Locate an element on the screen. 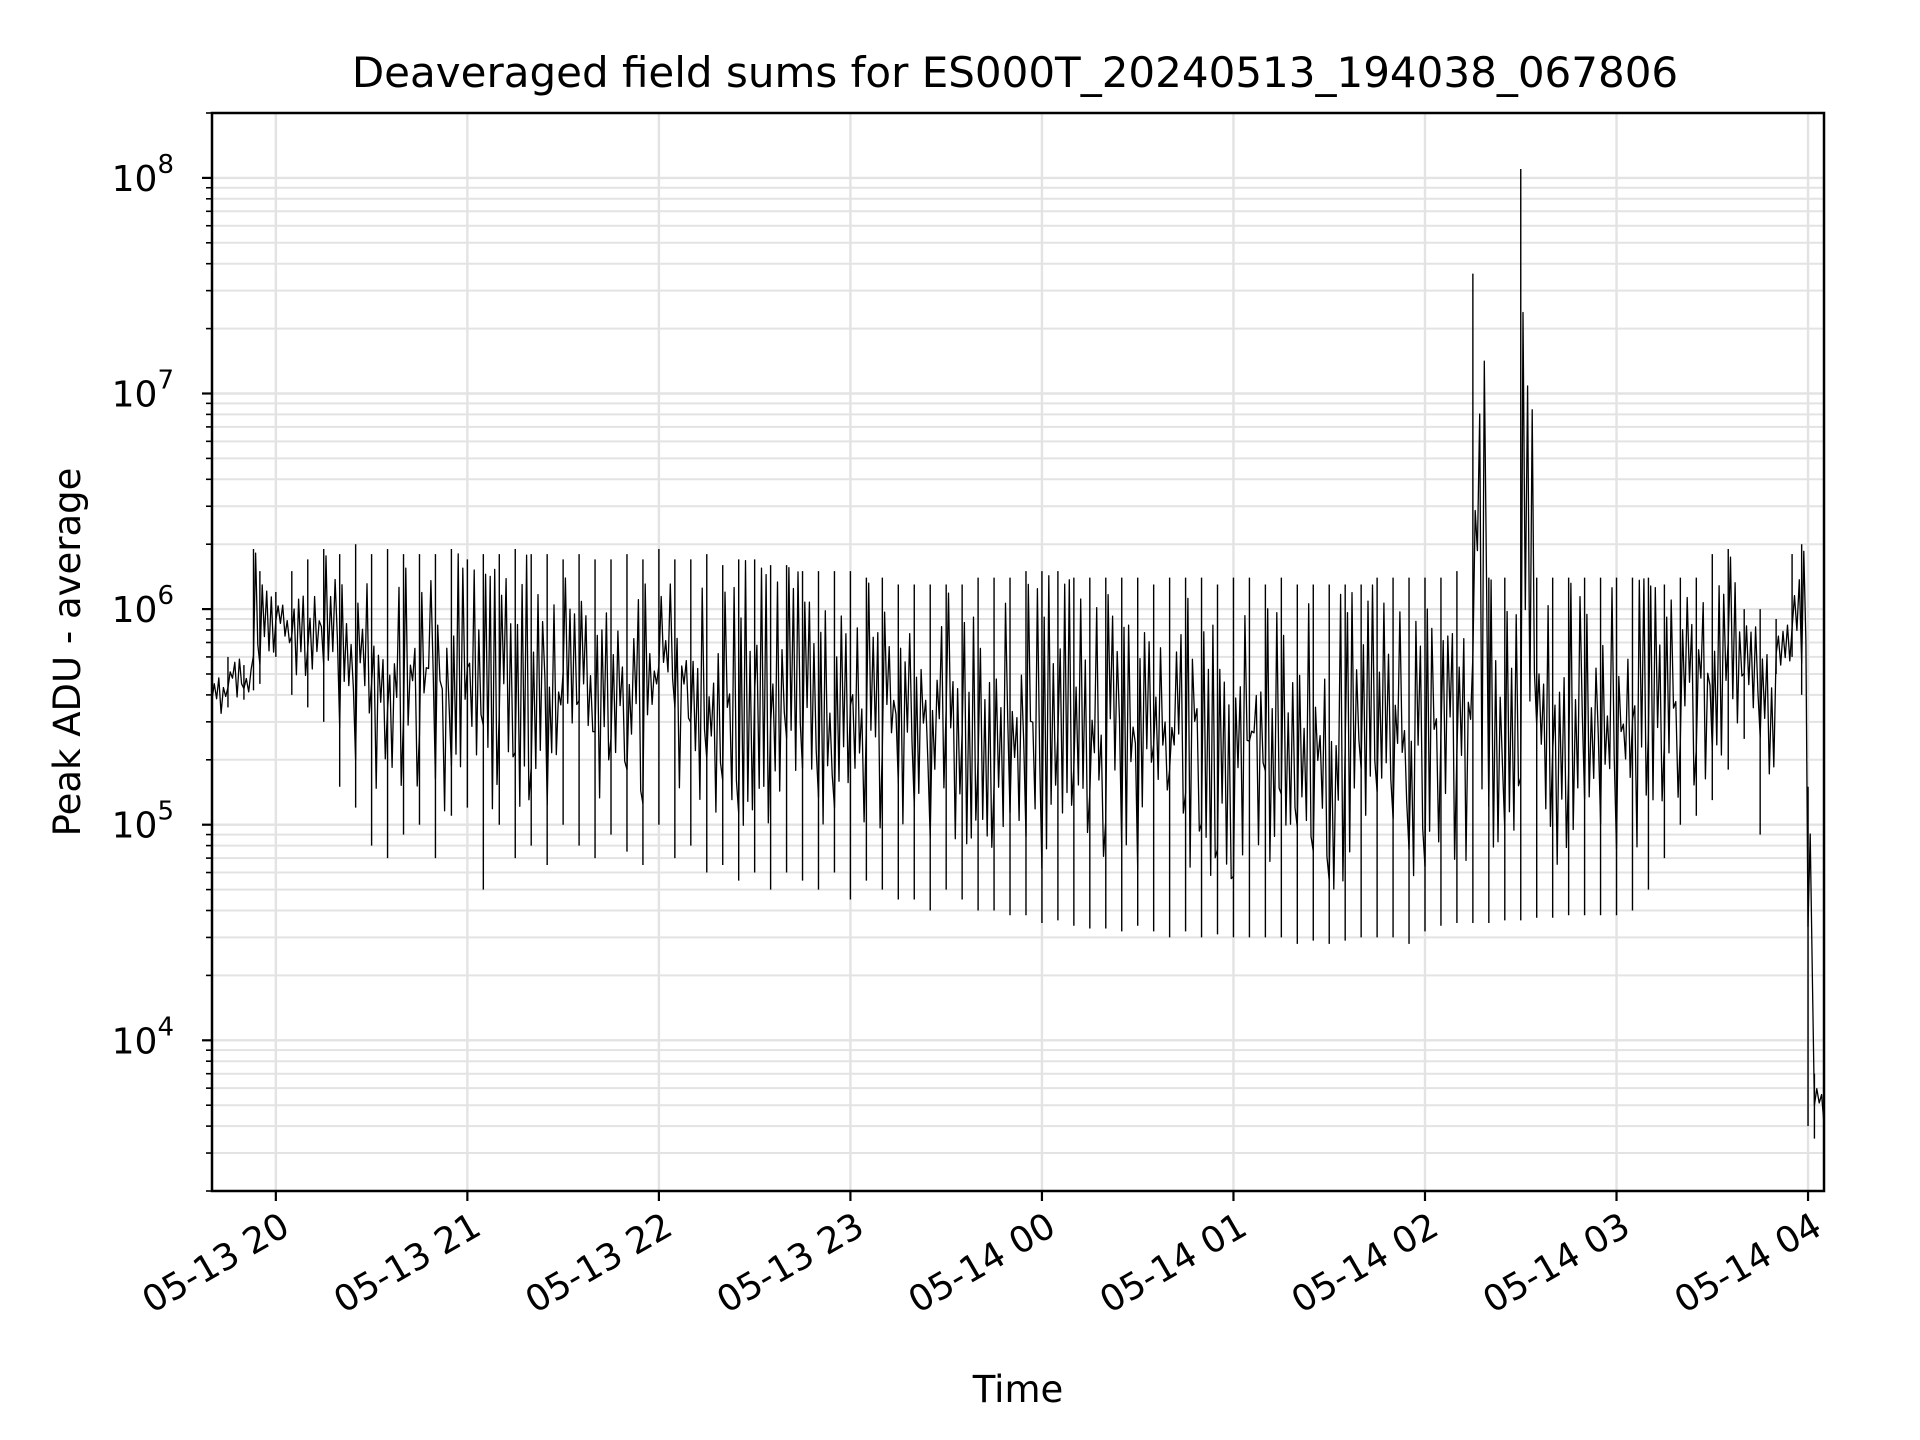 The width and height of the screenshot is (1920, 1440). y-tick-exponent: 7 is located at coordinates (165, 381).